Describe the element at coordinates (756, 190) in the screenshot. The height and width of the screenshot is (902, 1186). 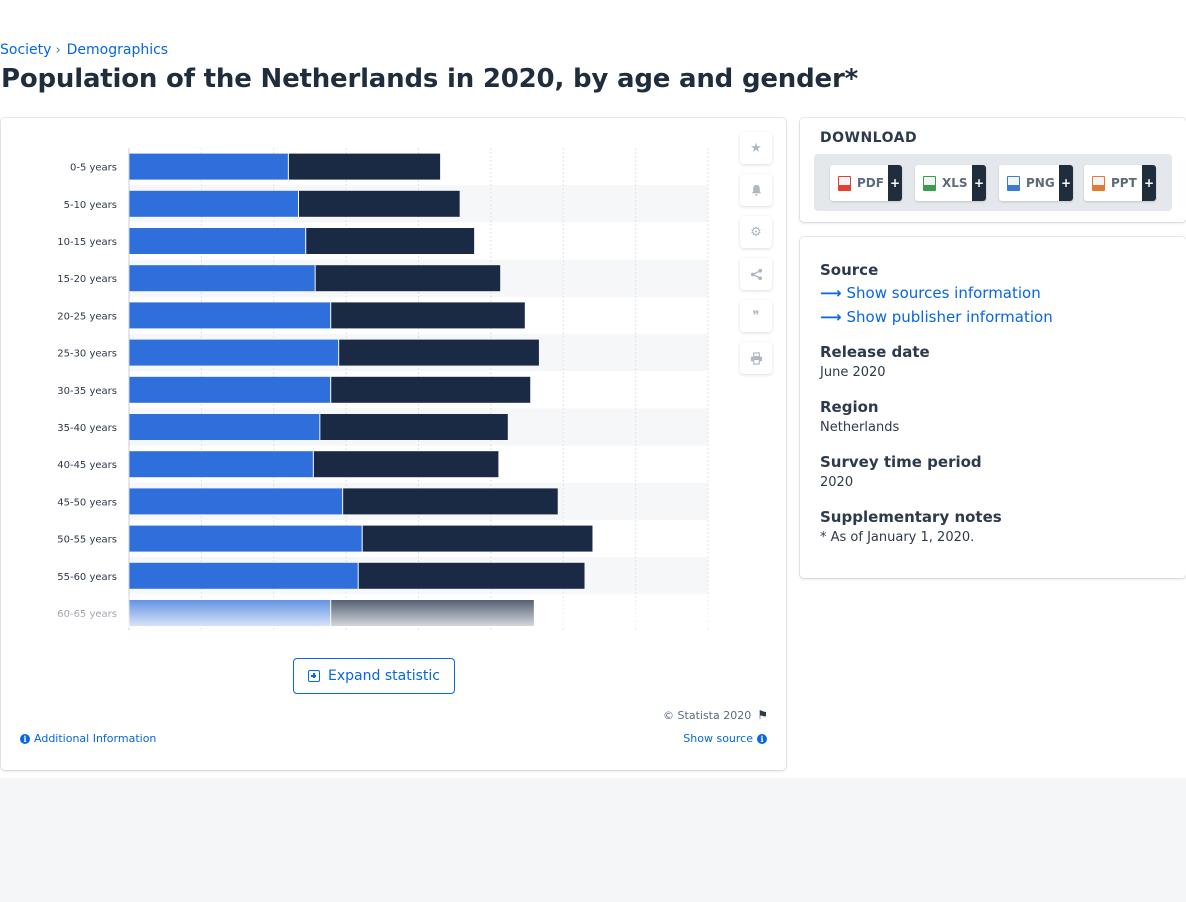
I see `bell-icon` at that location.